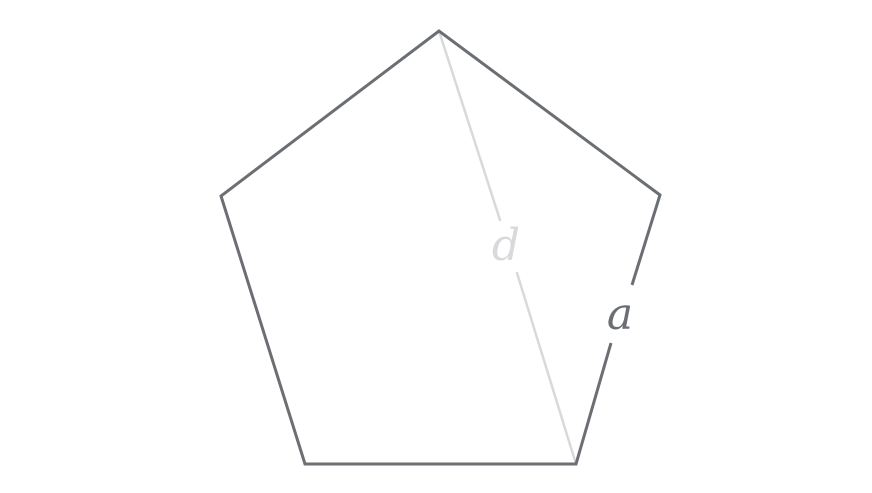 This screenshot has width=872, height=493. What do you see at coordinates (469, 125) in the screenshot?
I see `diagonal-line-upper` at bounding box center [469, 125].